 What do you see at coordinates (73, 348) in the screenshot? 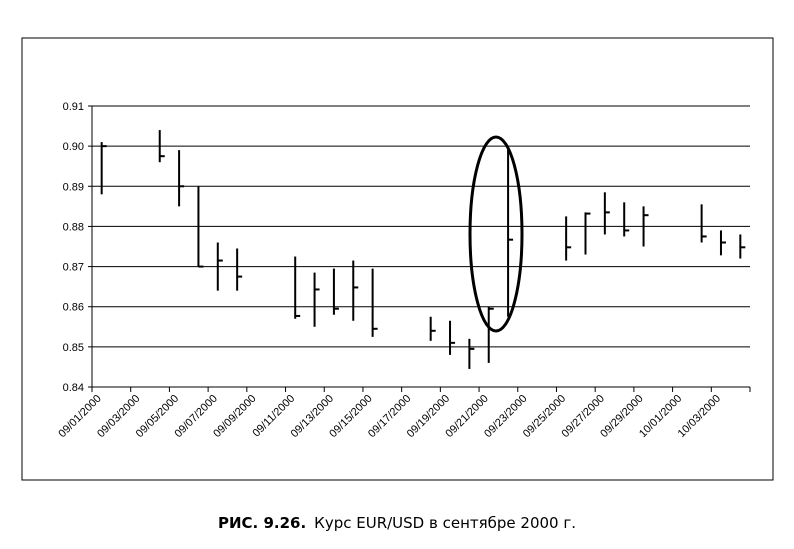
I see `y-tick-label: 0.85` at bounding box center [73, 348].